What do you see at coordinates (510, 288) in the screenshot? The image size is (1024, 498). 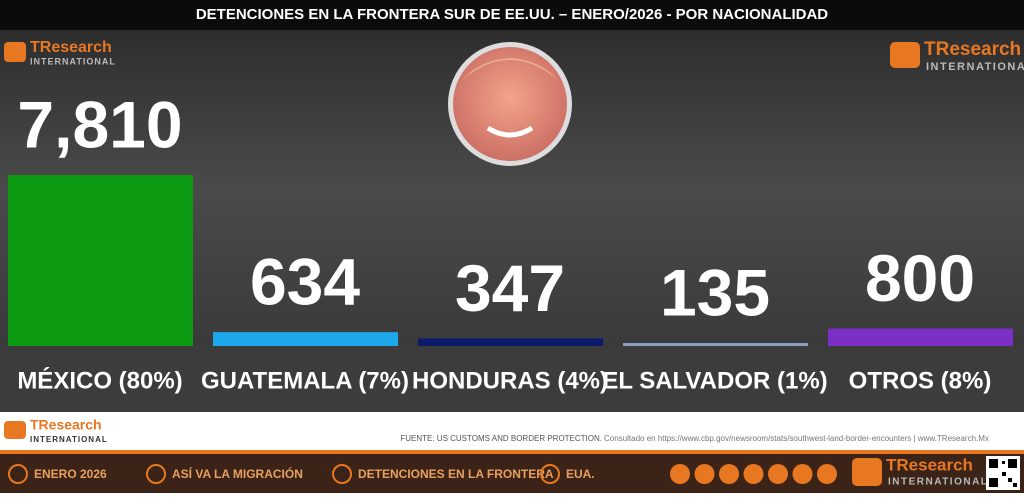 I see `value-label: 347` at bounding box center [510, 288].